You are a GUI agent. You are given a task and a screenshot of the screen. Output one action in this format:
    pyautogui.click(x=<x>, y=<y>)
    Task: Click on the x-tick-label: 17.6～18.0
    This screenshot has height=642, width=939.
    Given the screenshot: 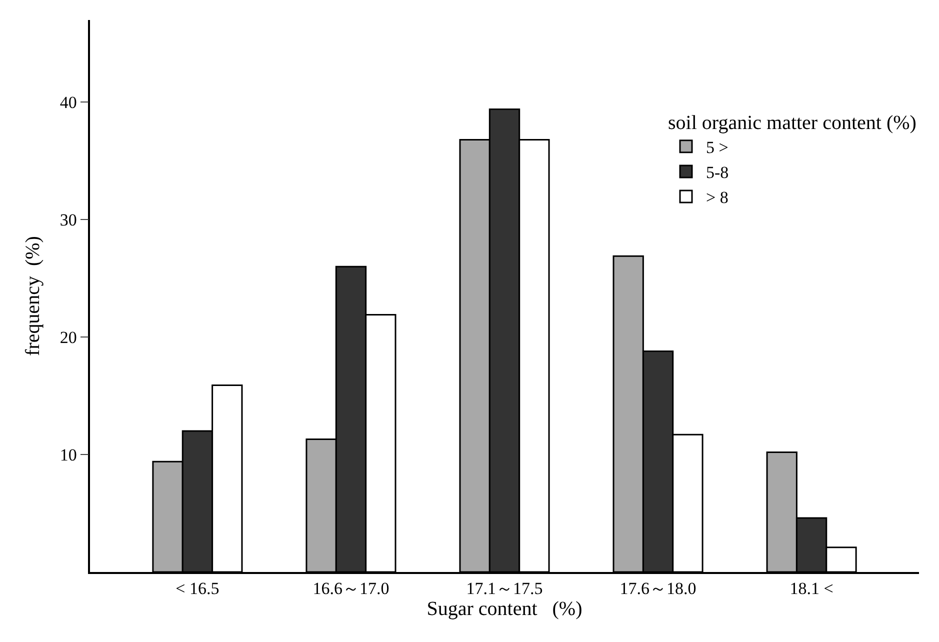 What is the action you would take?
    pyautogui.click(x=658, y=588)
    